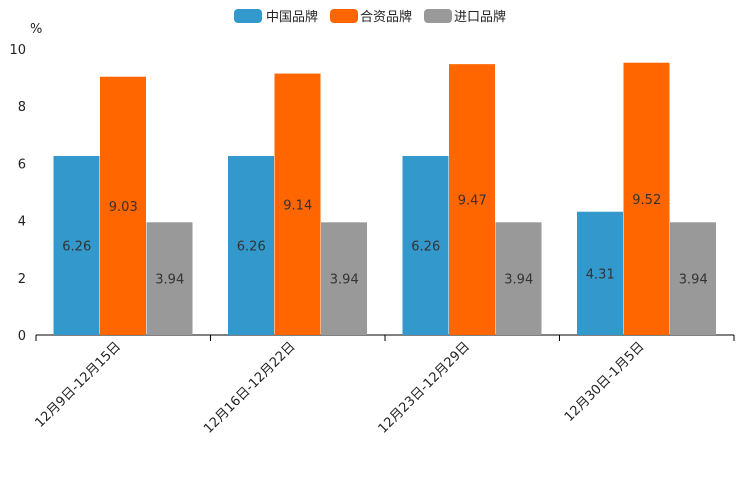  What do you see at coordinates (22, 164) in the screenshot?
I see `y-tick-label: 6` at bounding box center [22, 164].